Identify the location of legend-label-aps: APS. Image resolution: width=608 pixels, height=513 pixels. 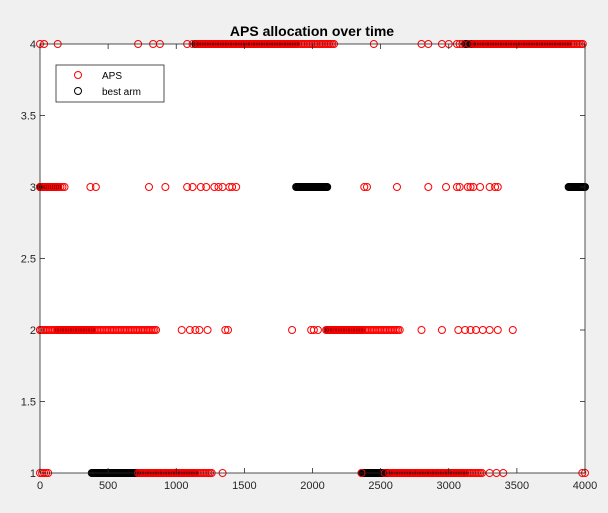
(112, 76).